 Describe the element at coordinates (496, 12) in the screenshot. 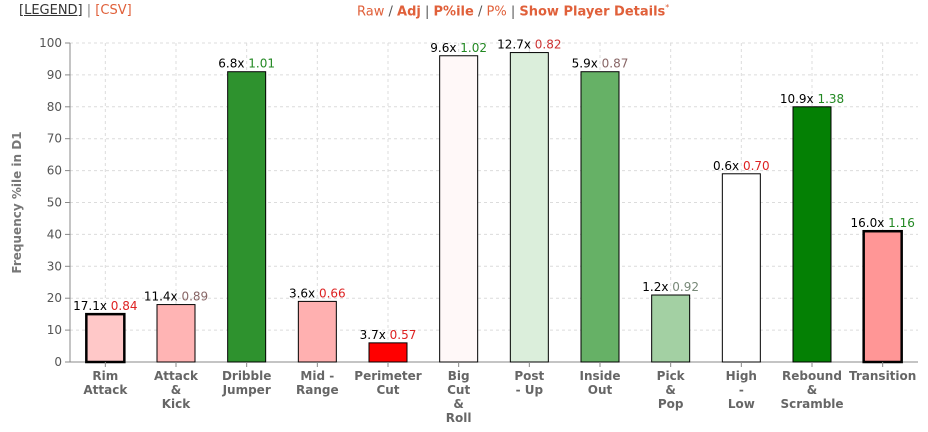

I see `percent-option: P%` at that location.